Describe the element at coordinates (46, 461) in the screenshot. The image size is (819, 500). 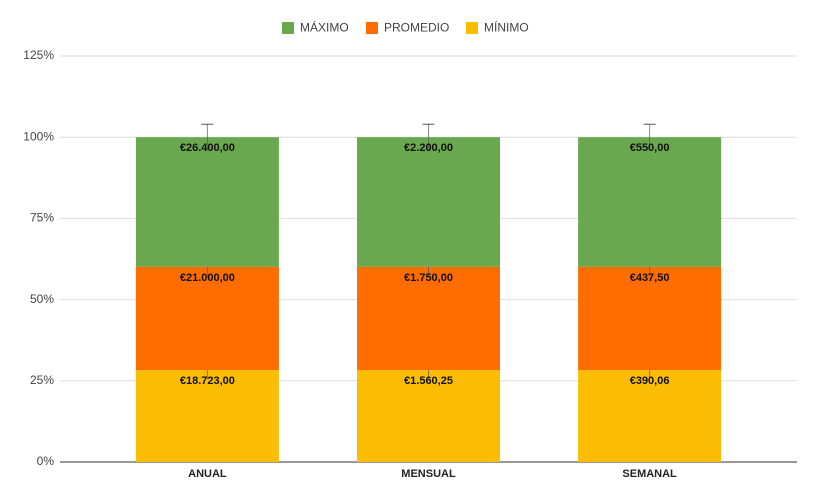
I see `y-tick-label: 0%` at that location.